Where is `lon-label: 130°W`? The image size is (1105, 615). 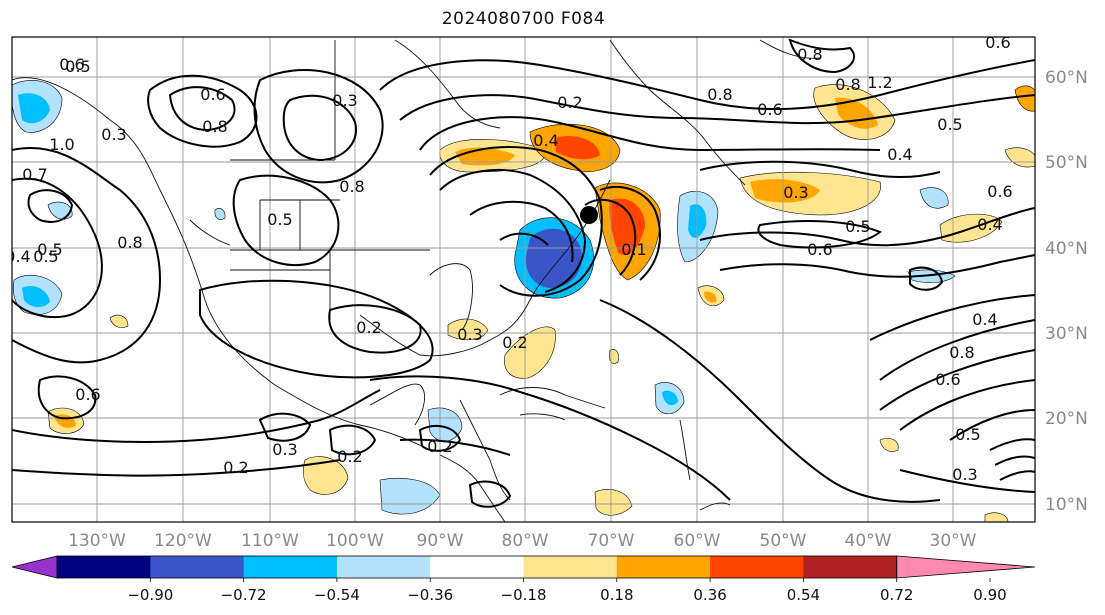
lon-label: 130°W is located at coordinates (97, 541).